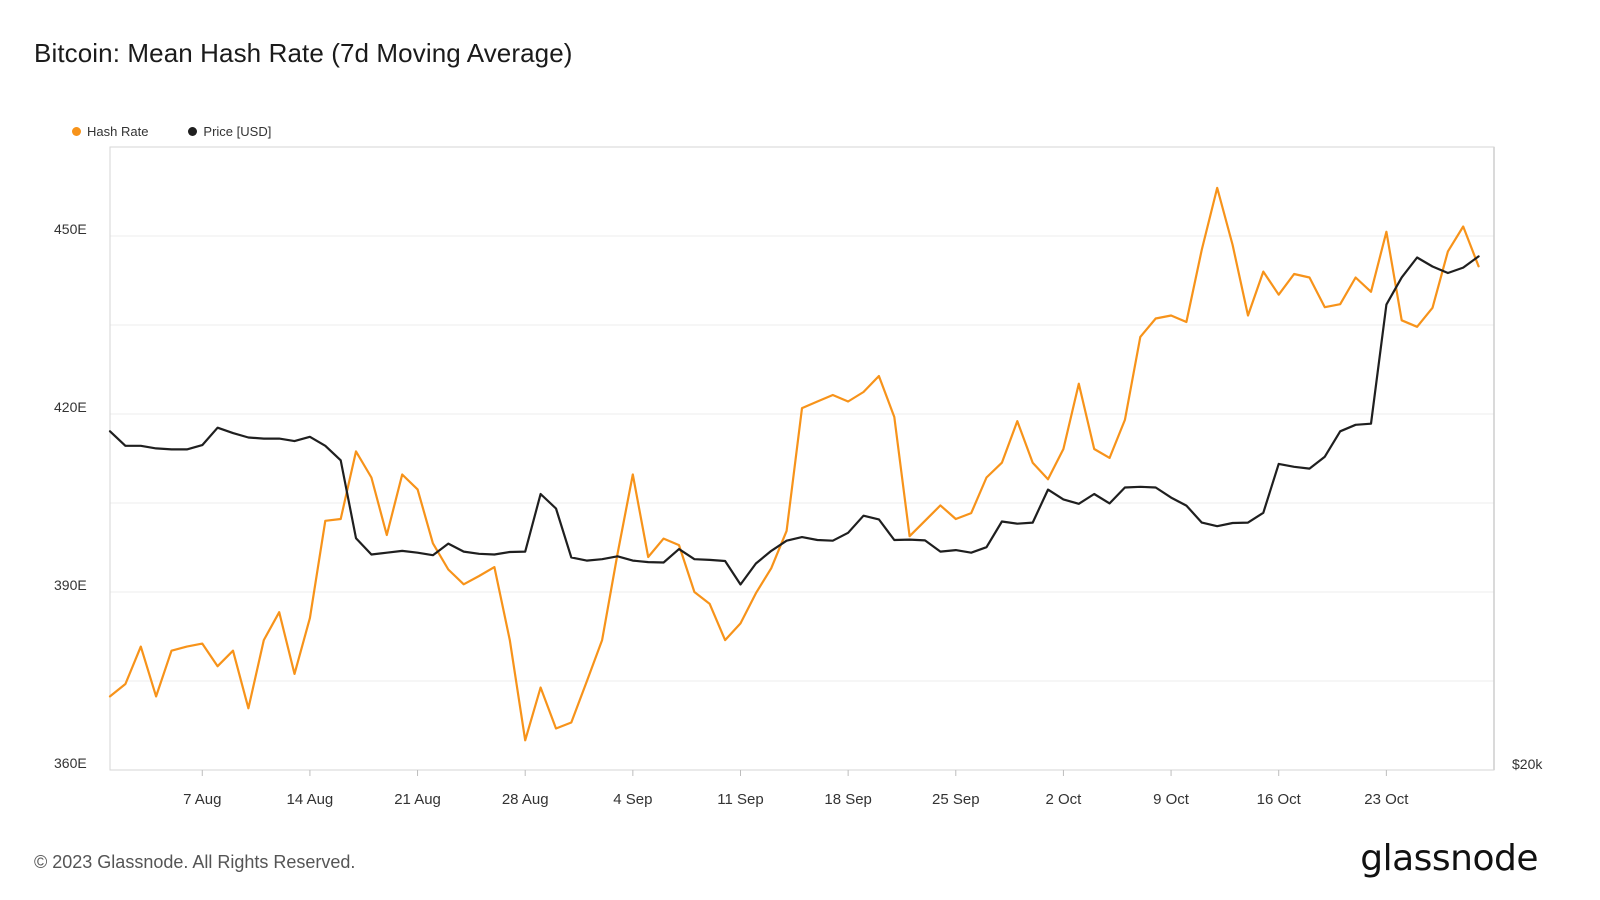 The image size is (1600, 900). Describe the element at coordinates (70, 585) in the screenshot. I see `y-tick-label: 390E` at that location.